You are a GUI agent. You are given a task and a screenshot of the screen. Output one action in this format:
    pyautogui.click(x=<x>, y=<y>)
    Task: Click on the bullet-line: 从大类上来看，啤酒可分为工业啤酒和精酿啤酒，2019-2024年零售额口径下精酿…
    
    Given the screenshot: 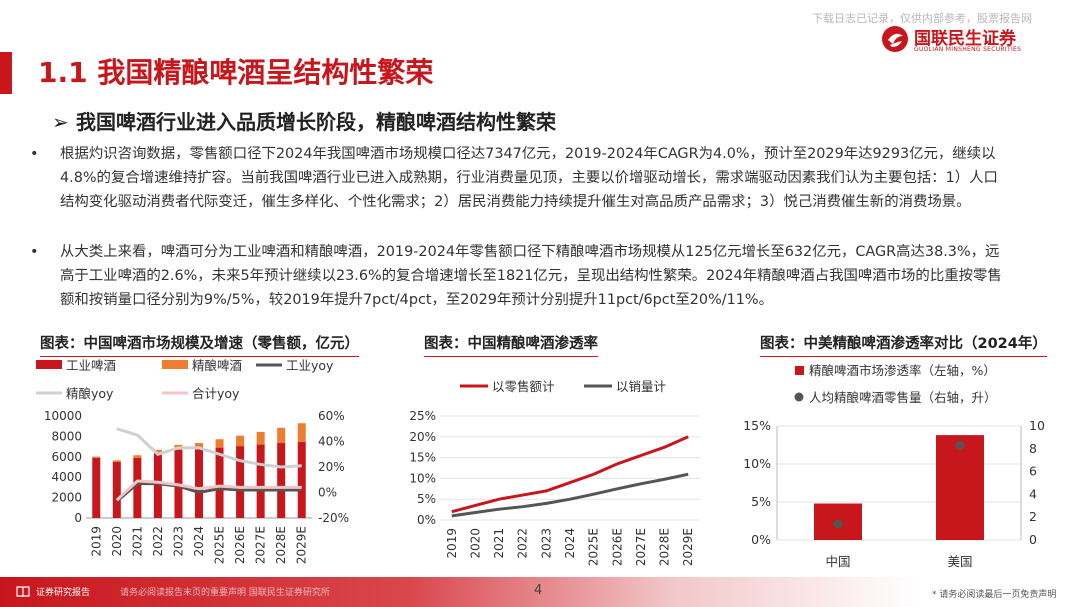 What is the action you would take?
    pyautogui.click(x=530, y=252)
    